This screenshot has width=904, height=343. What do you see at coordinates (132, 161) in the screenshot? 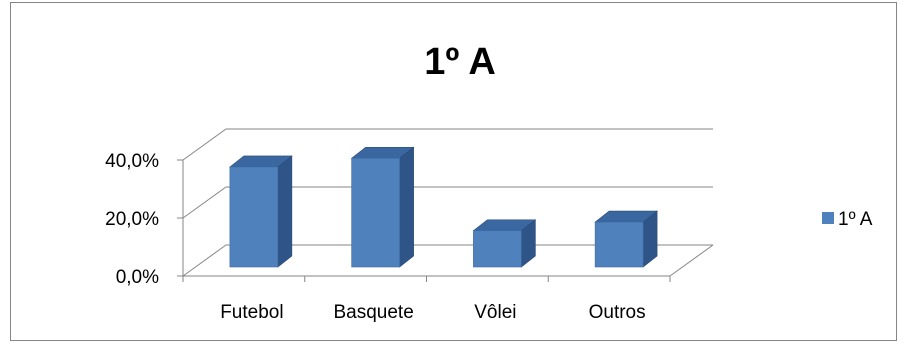
I see `y-tick-label: 40,0%` at bounding box center [132, 161].